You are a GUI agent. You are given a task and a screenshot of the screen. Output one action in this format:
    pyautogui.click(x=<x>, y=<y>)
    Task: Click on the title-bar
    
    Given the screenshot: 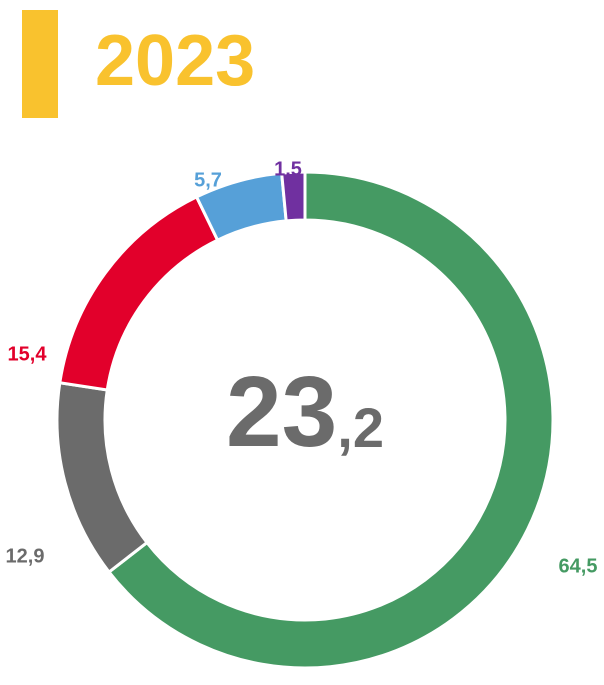 What is the action you would take?
    pyautogui.click(x=40, y=64)
    